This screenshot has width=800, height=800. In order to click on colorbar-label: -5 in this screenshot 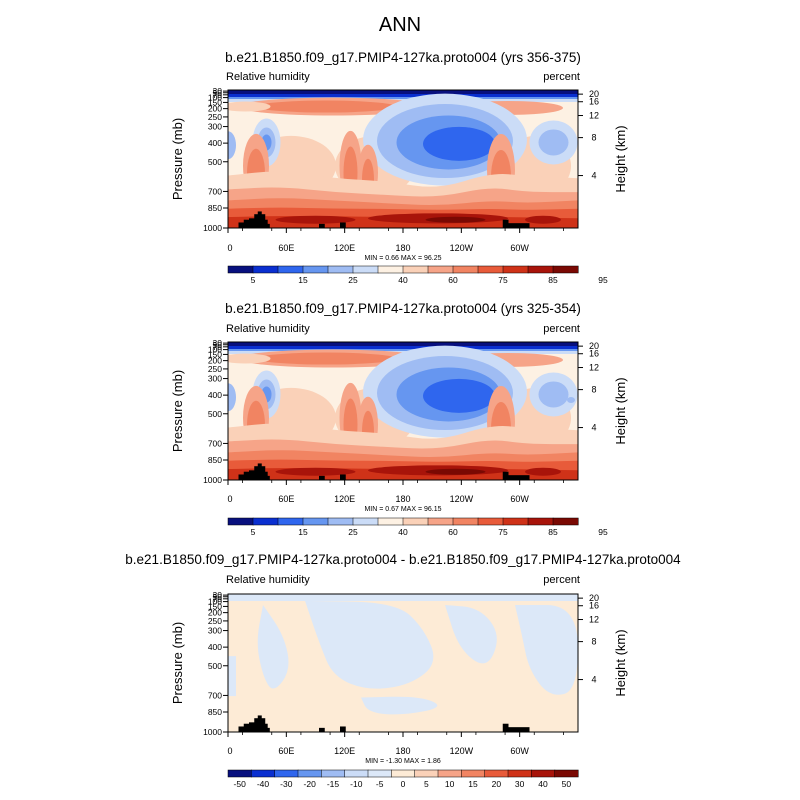, I will do `click(380, 784)`.